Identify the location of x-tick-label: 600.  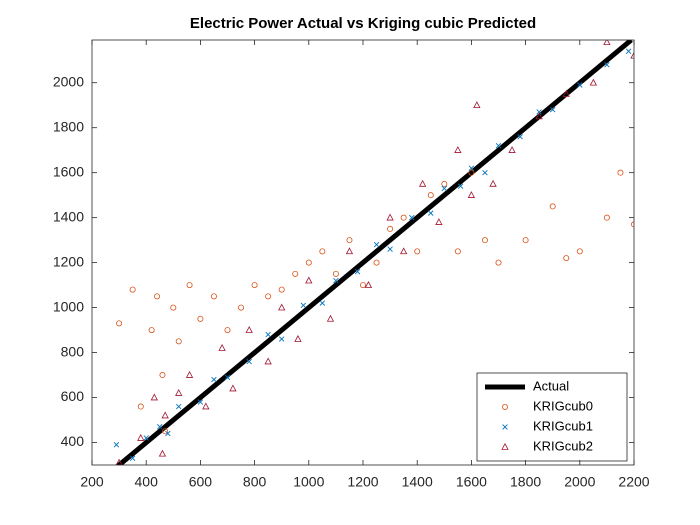
(201, 482).